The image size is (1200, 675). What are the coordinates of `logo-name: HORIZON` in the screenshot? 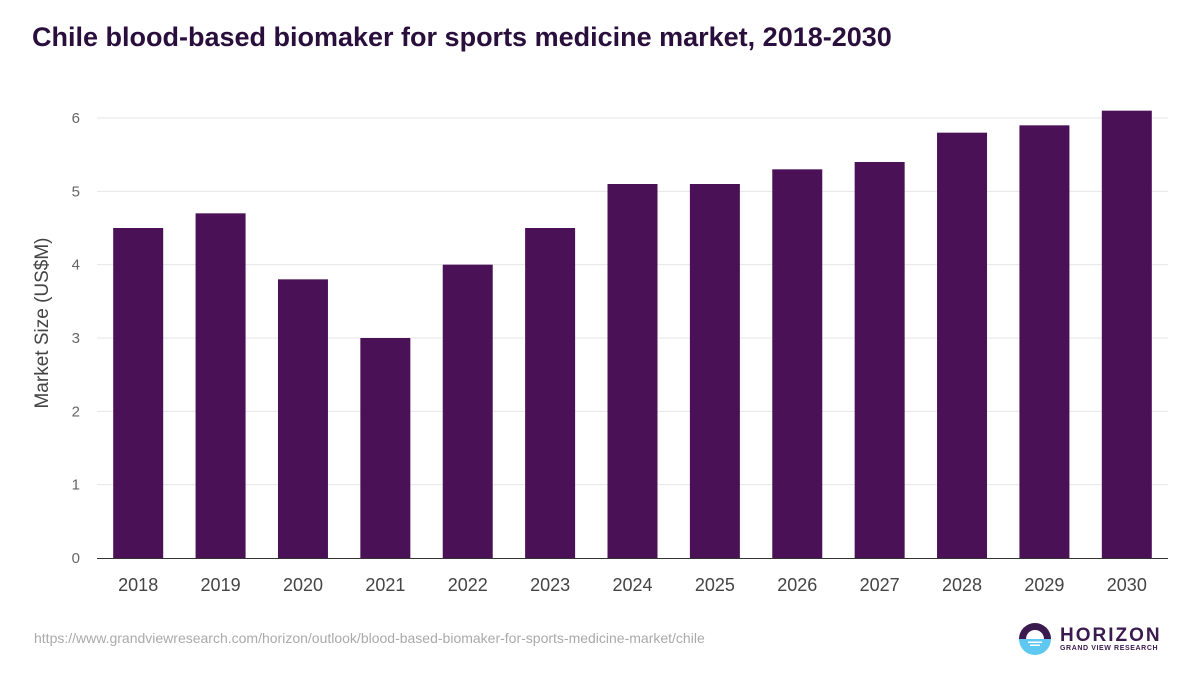 It's located at (1111, 635).